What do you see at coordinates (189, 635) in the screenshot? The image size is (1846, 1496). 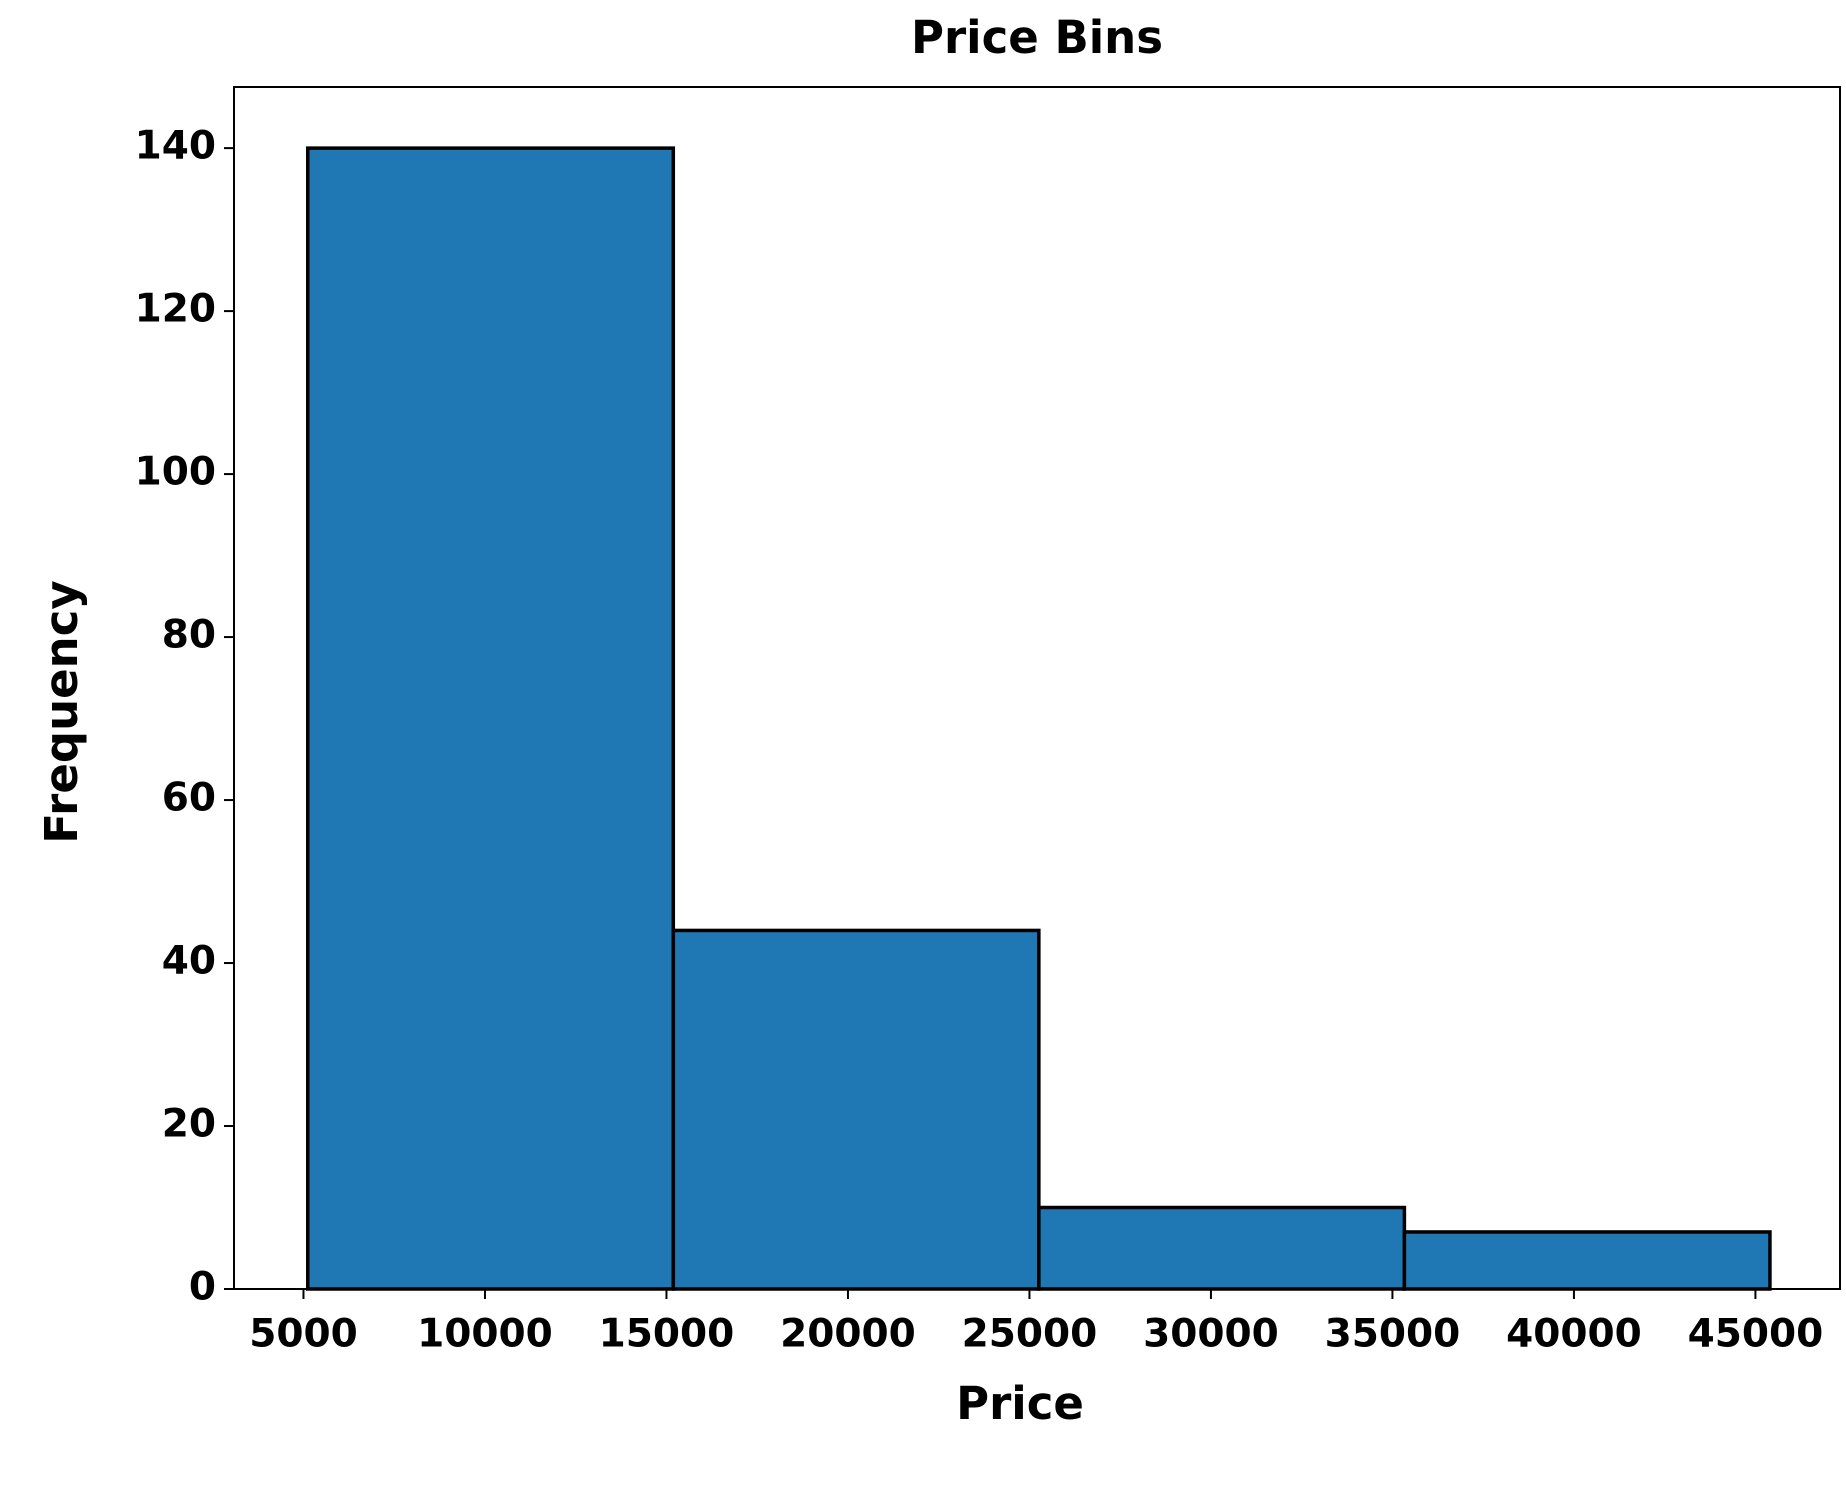 I see `y-tick-label: 80` at bounding box center [189, 635].